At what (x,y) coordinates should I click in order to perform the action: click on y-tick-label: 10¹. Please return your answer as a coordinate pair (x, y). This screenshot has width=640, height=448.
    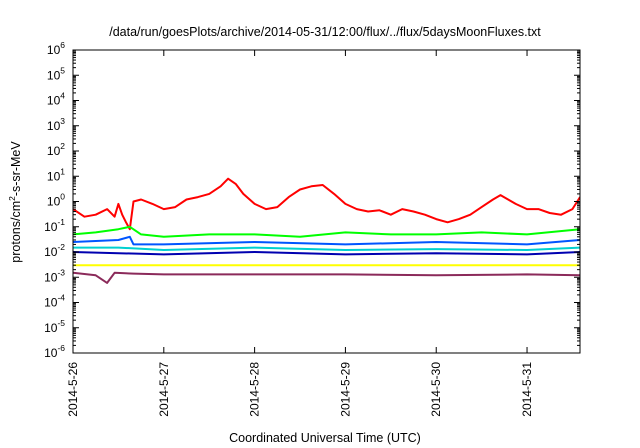
    Looking at the image, I should click on (56, 174).